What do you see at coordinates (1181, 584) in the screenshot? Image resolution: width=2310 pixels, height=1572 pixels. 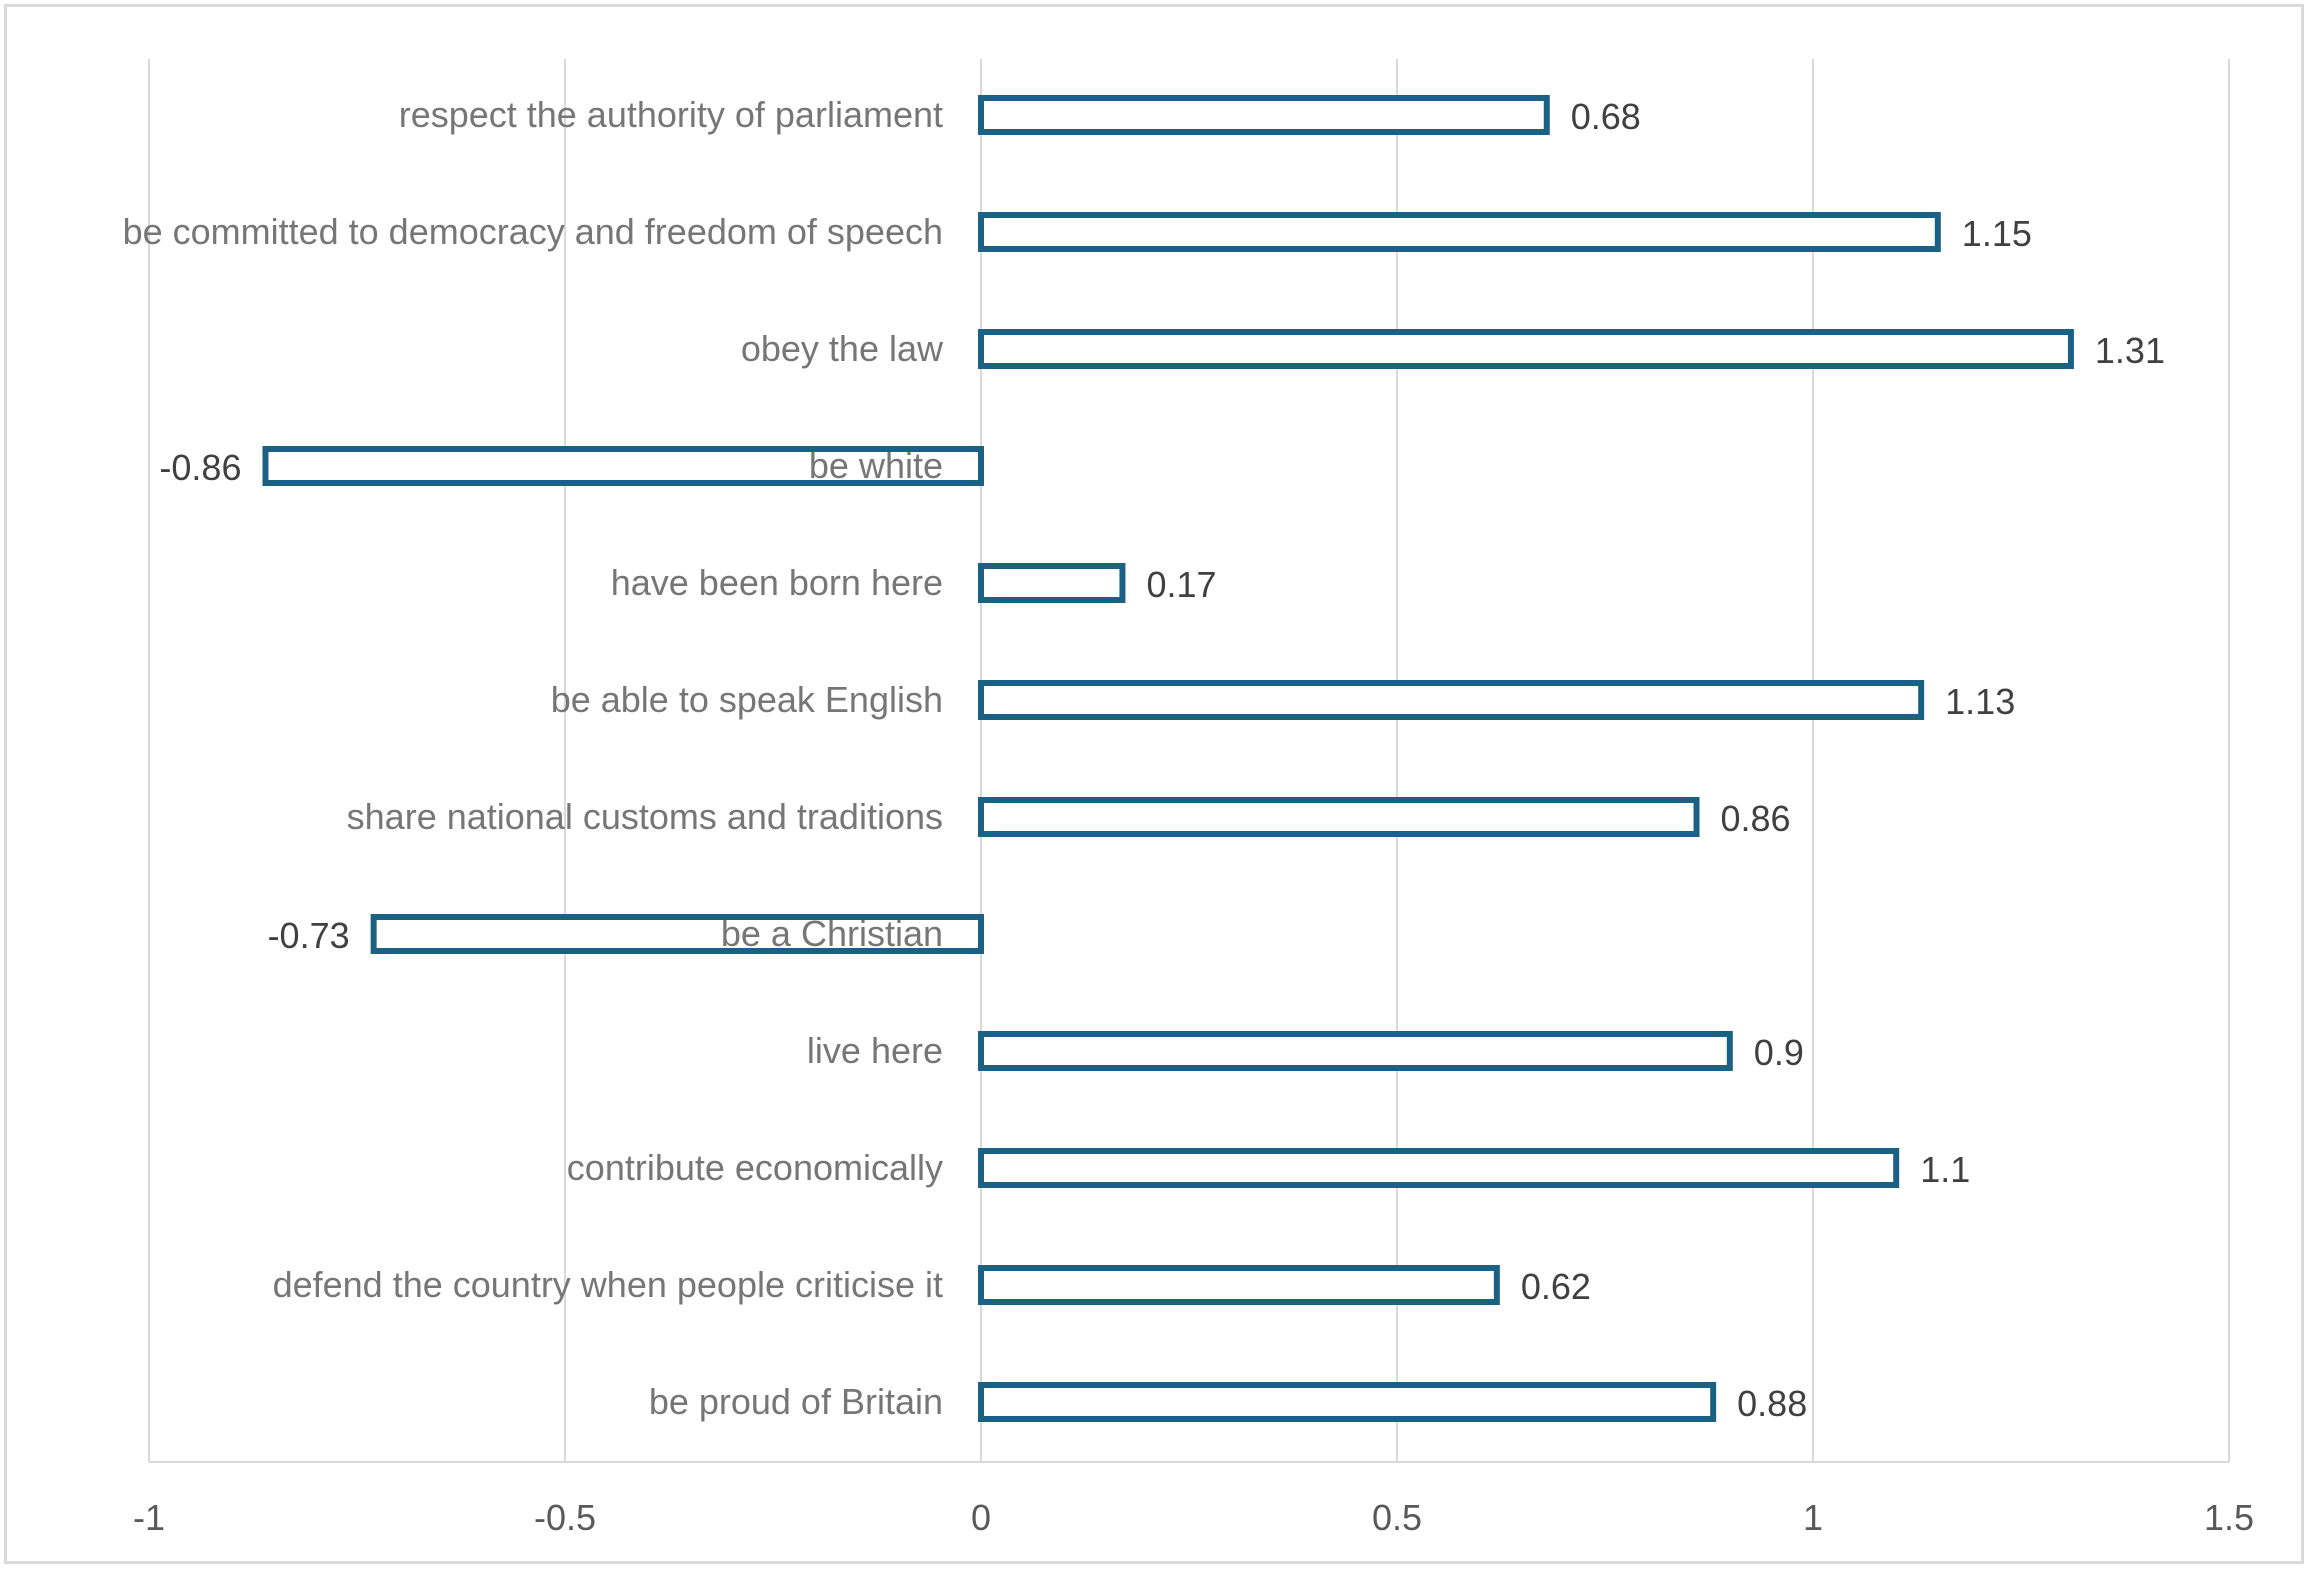 I see `data-label: 0.17` at bounding box center [1181, 584].